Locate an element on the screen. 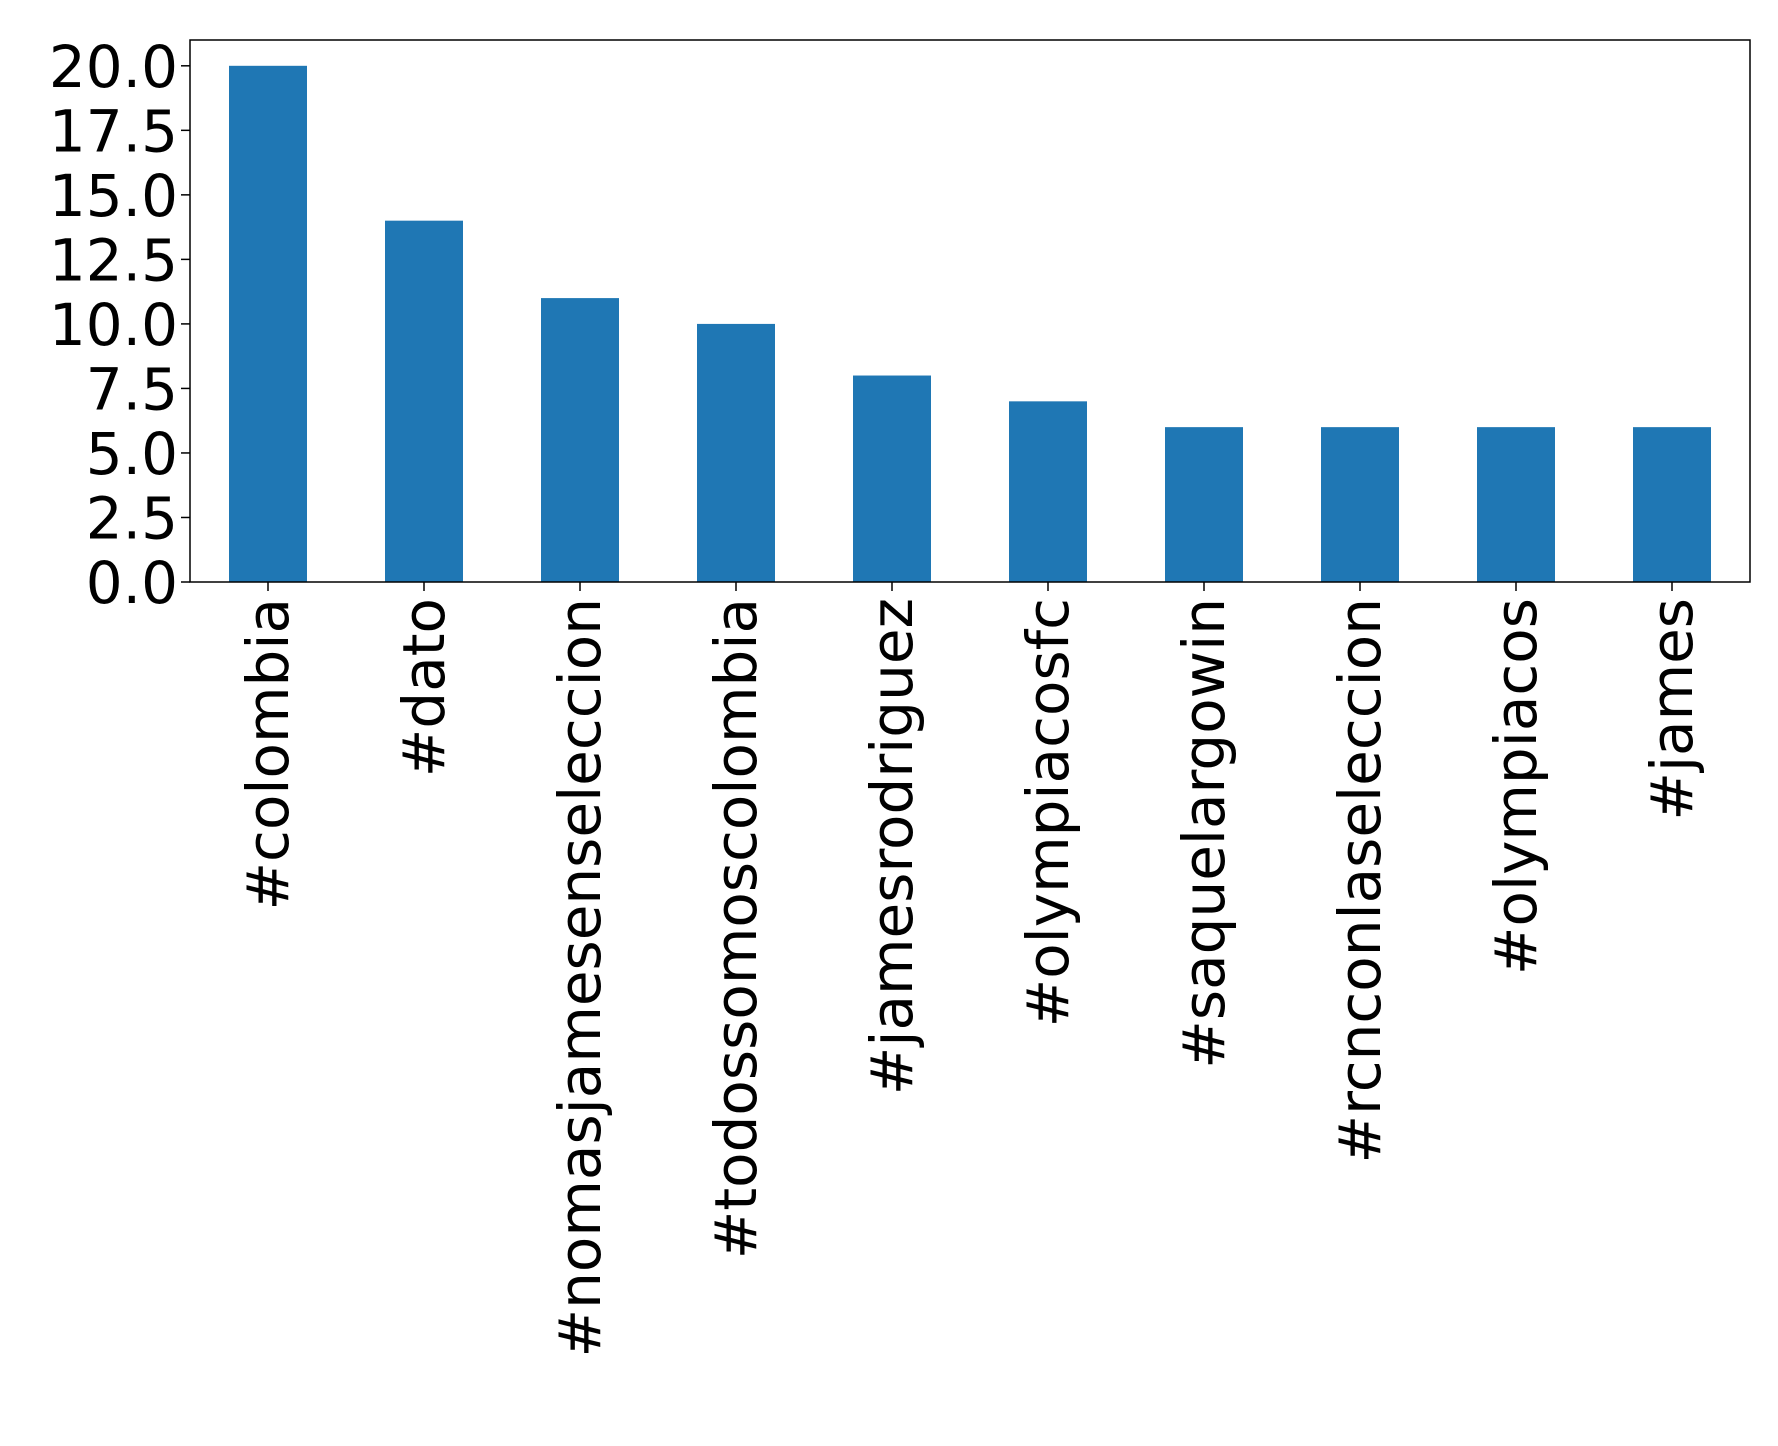  y-axis: 0.02.55.07.510.012.515.017.520.0 is located at coordinates (119, 325).